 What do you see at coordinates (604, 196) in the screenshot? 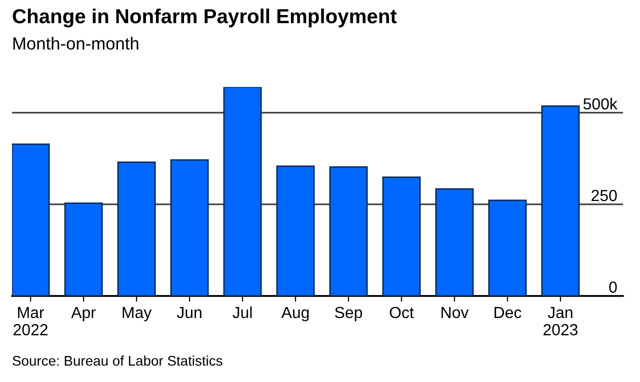
I see `y-tick-label: 250` at bounding box center [604, 196].